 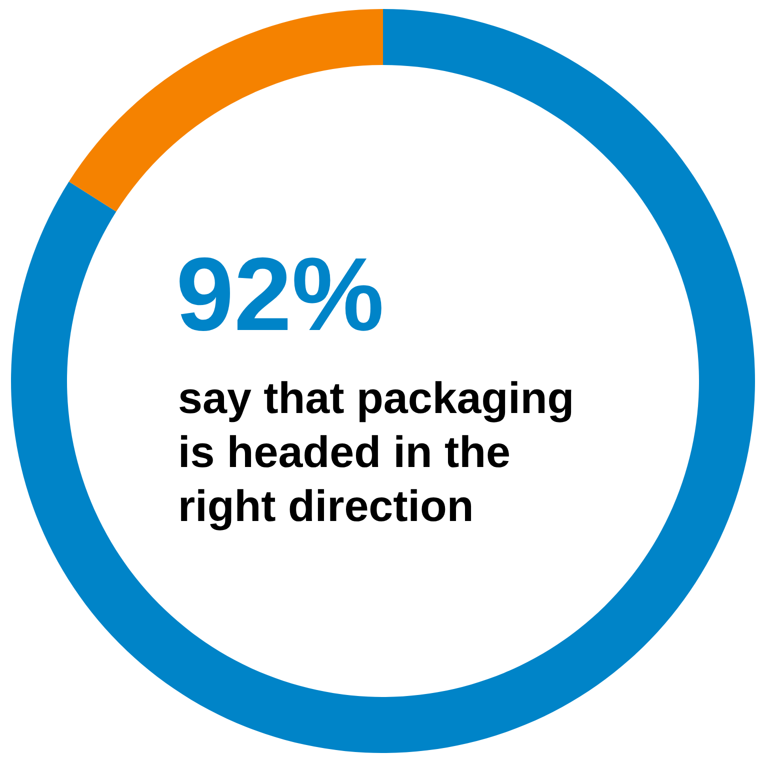 What do you see at coordinates (280, 295) in the screenshot?
I see `text: 92%` at bounding box center [280, 295].